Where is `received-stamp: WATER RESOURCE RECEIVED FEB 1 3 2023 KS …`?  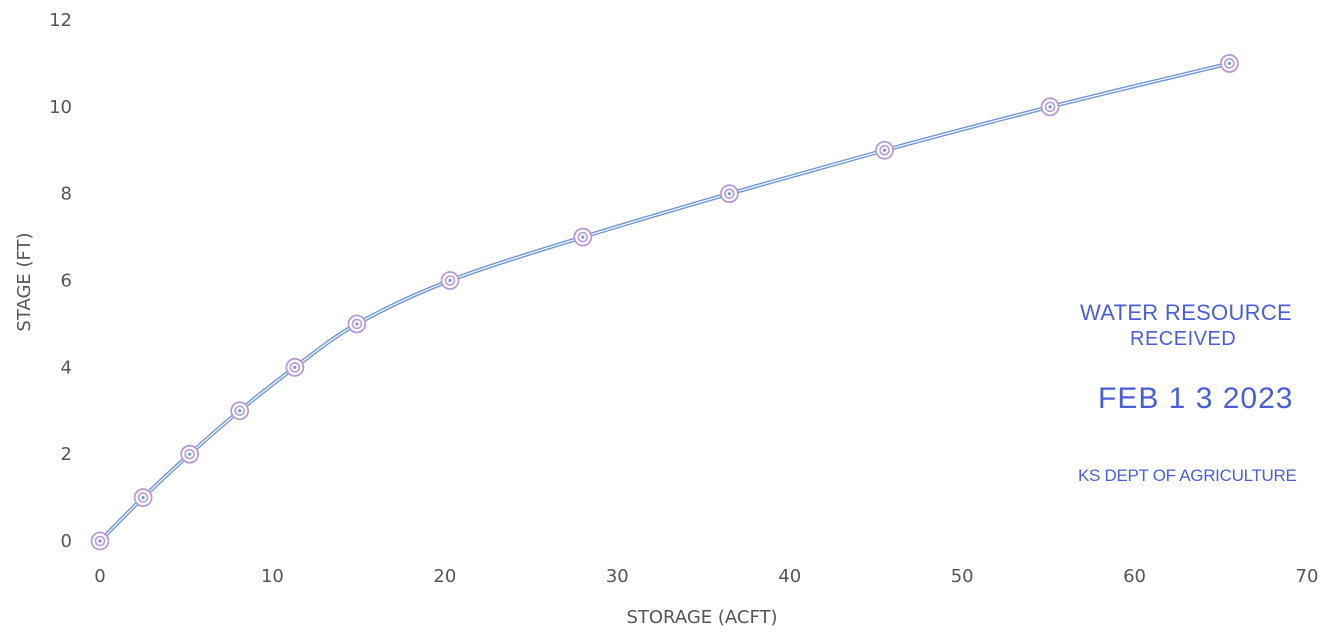 received-stamp: WATER RESOURCE RECEIVED FEB 1 3 2023 KS … is located at coordinates (1188, 415).